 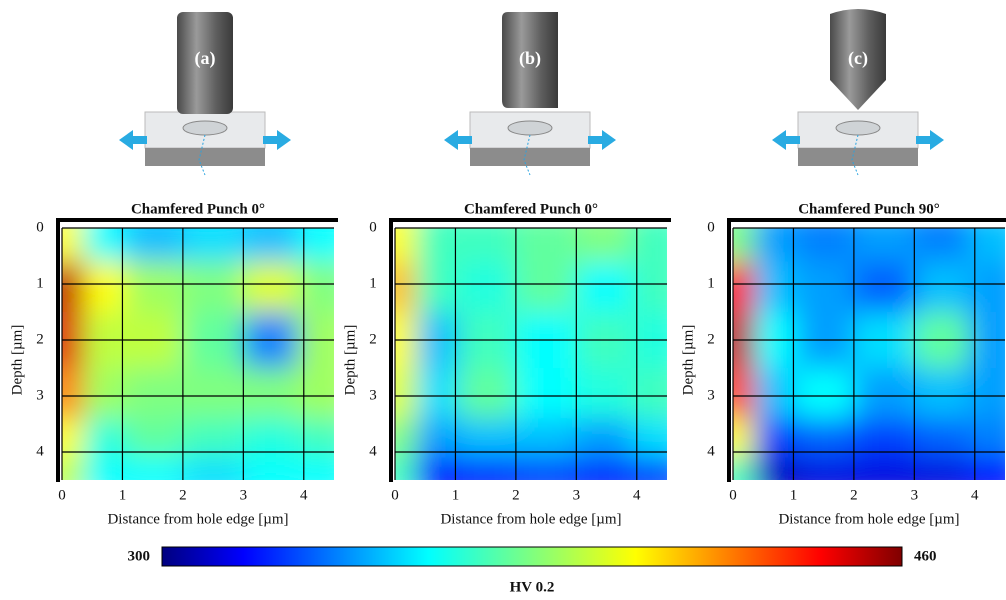 I want to click on panel-label: (b), so click(x=530, y=58).